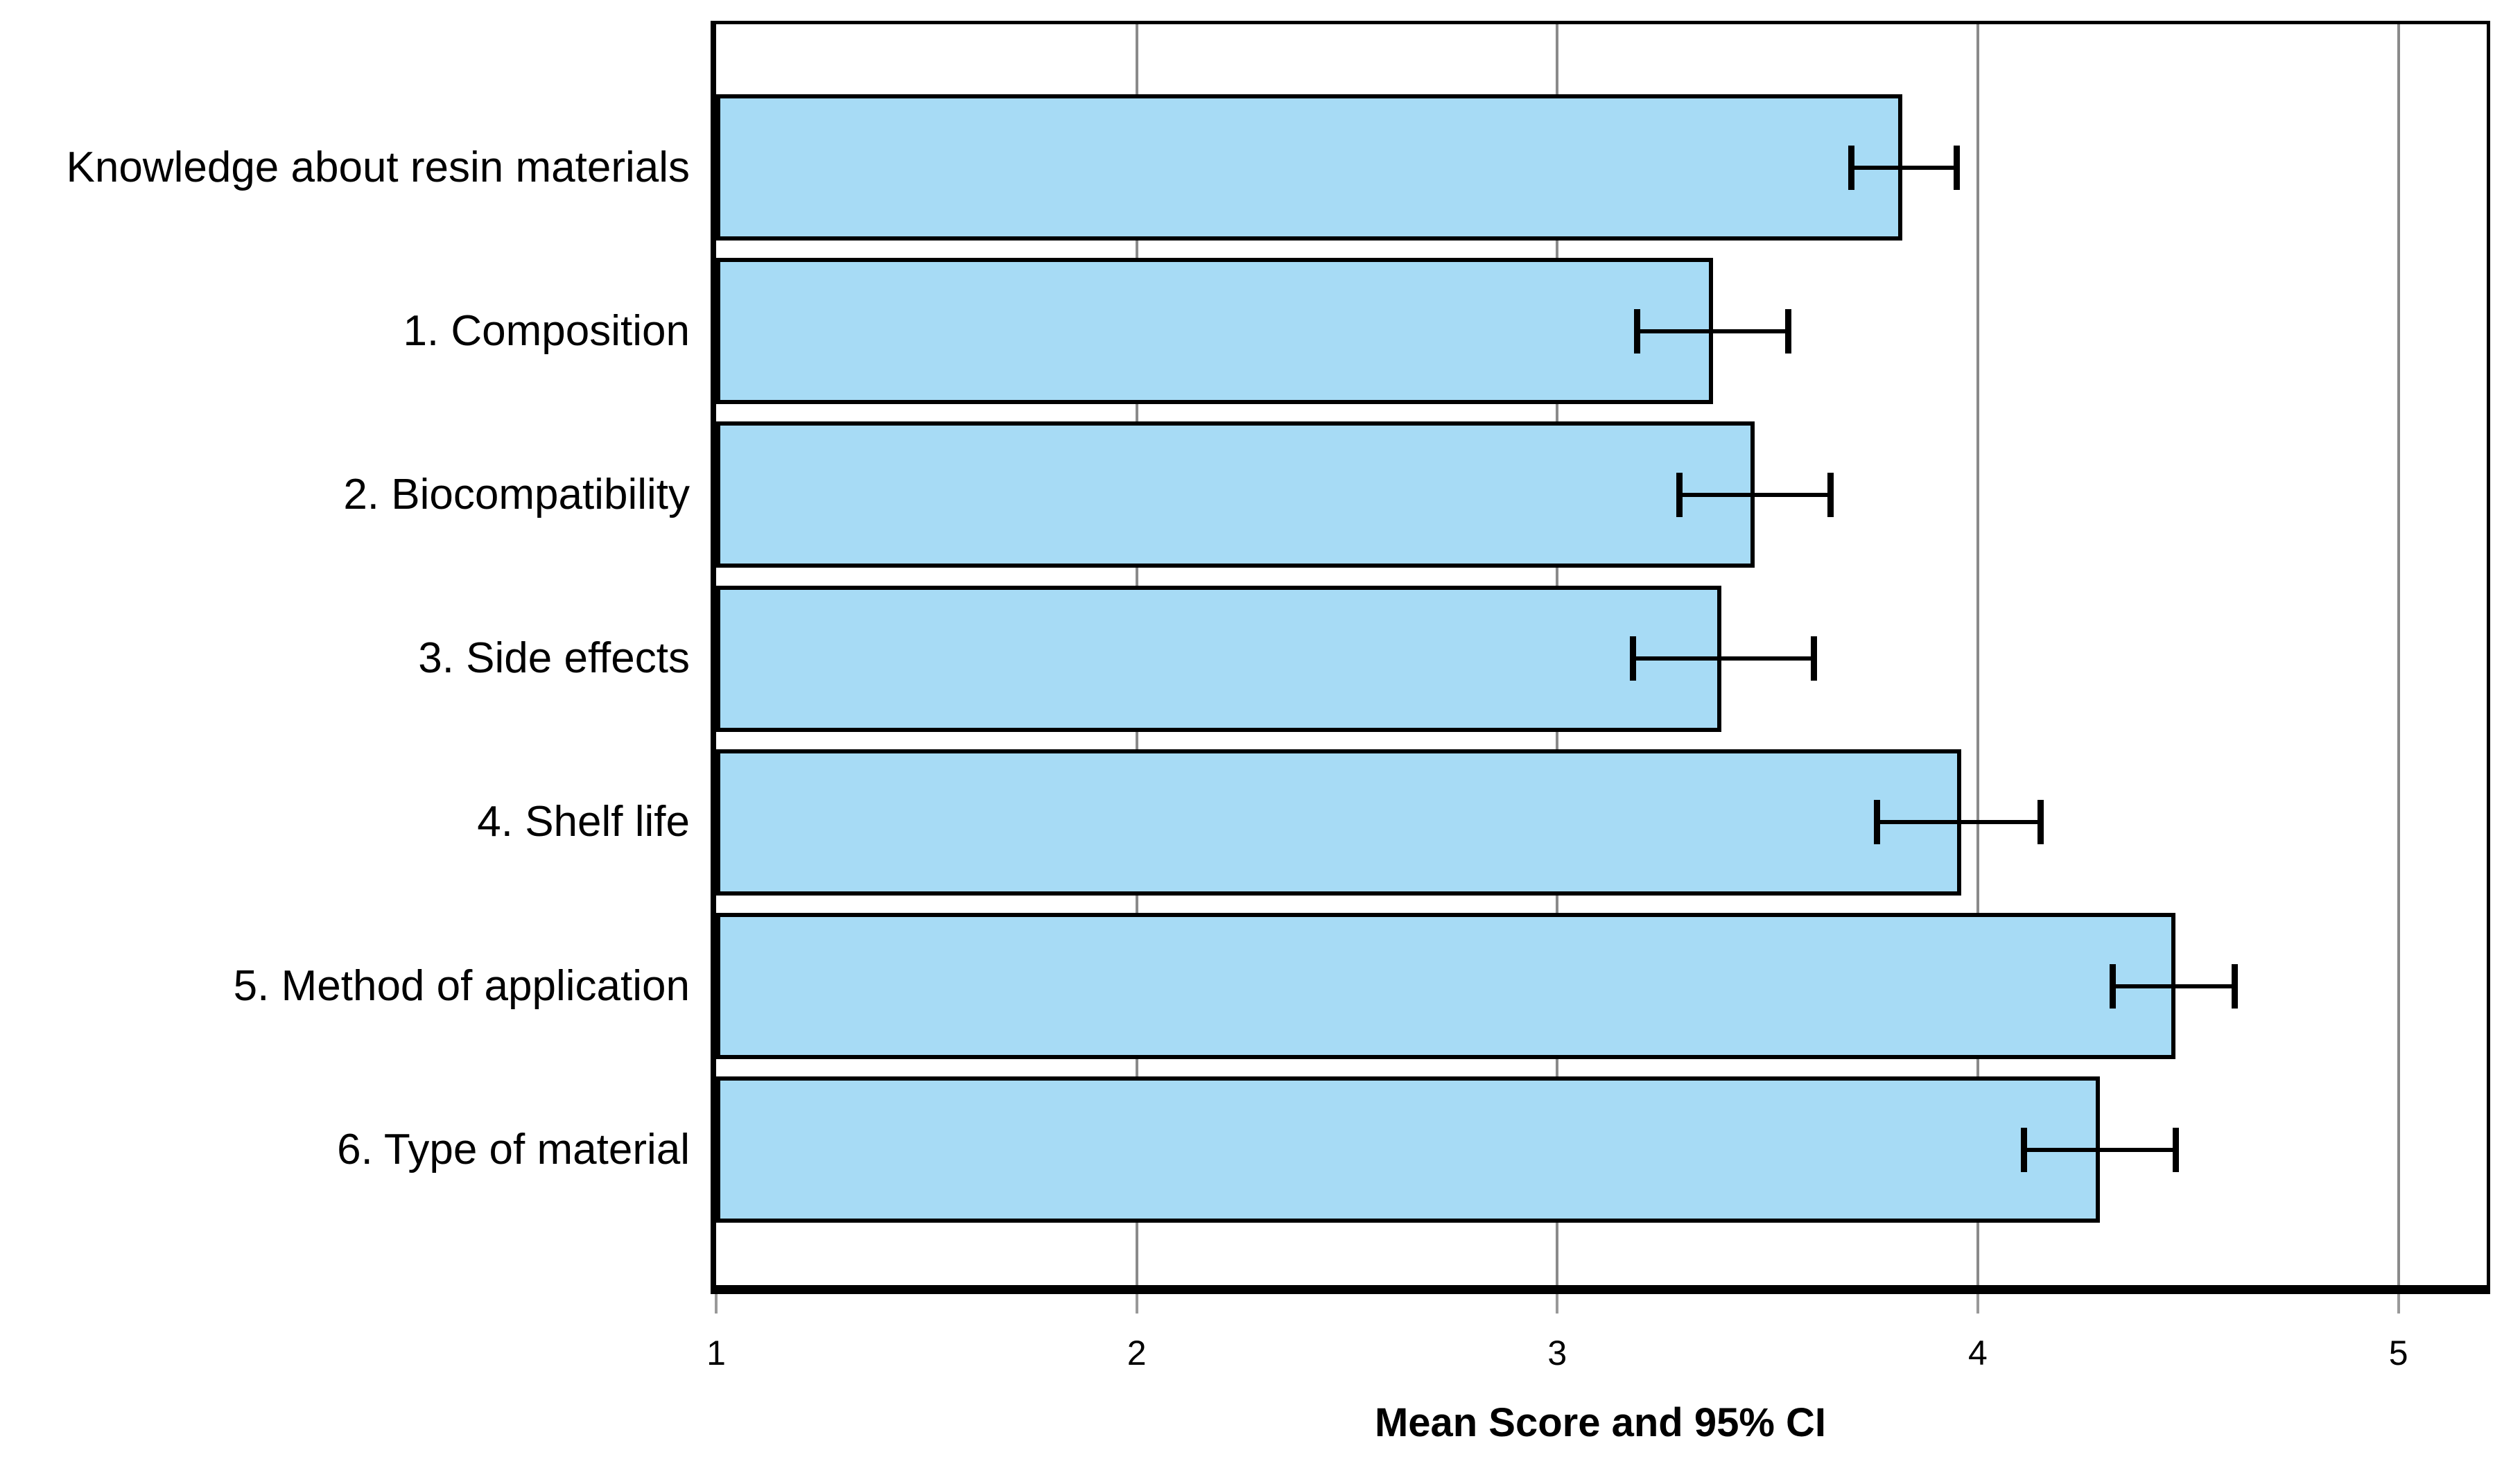 This screenshot has width=2520, height=1475. Describe the element at coordinates (554, 658) in the screenshot. I see `category-label: 3. Side effects` at that location.